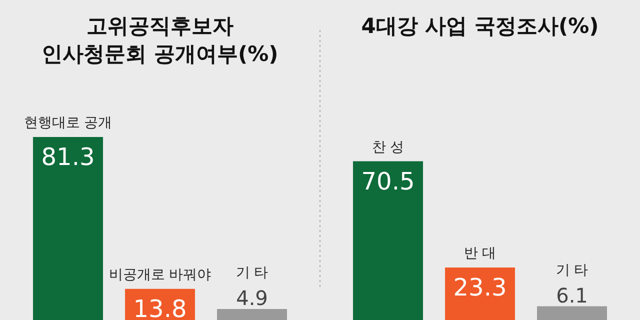  What do you see at coordinates (480, 288) in the screenshot?
I see `data-label: 23.3` at bounding box center [480, 288].